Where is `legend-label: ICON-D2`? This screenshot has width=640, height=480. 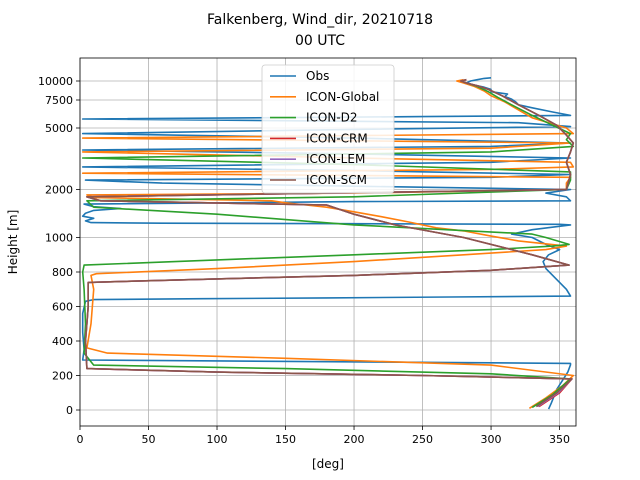
legend-label: ICON-D2 is located at coordinates (332, 118).